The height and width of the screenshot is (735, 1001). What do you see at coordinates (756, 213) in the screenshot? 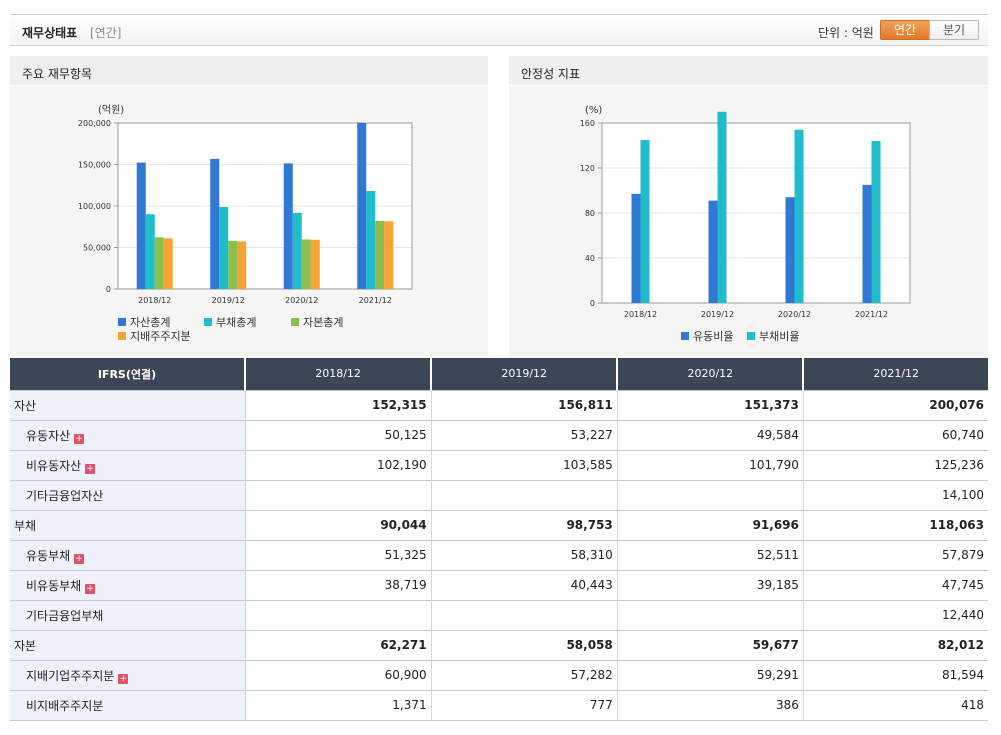
I see `plot-border` at bounding box center [756, 213].